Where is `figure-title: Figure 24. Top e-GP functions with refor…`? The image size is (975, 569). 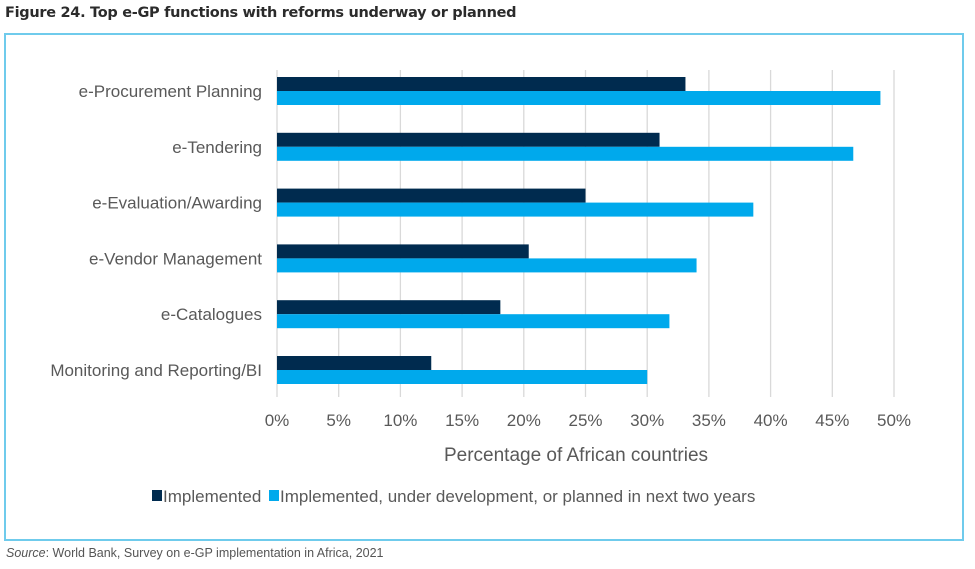 figure-title: Figure 24. Top e-GP functions with refor… is located at coordinates (261, 13).